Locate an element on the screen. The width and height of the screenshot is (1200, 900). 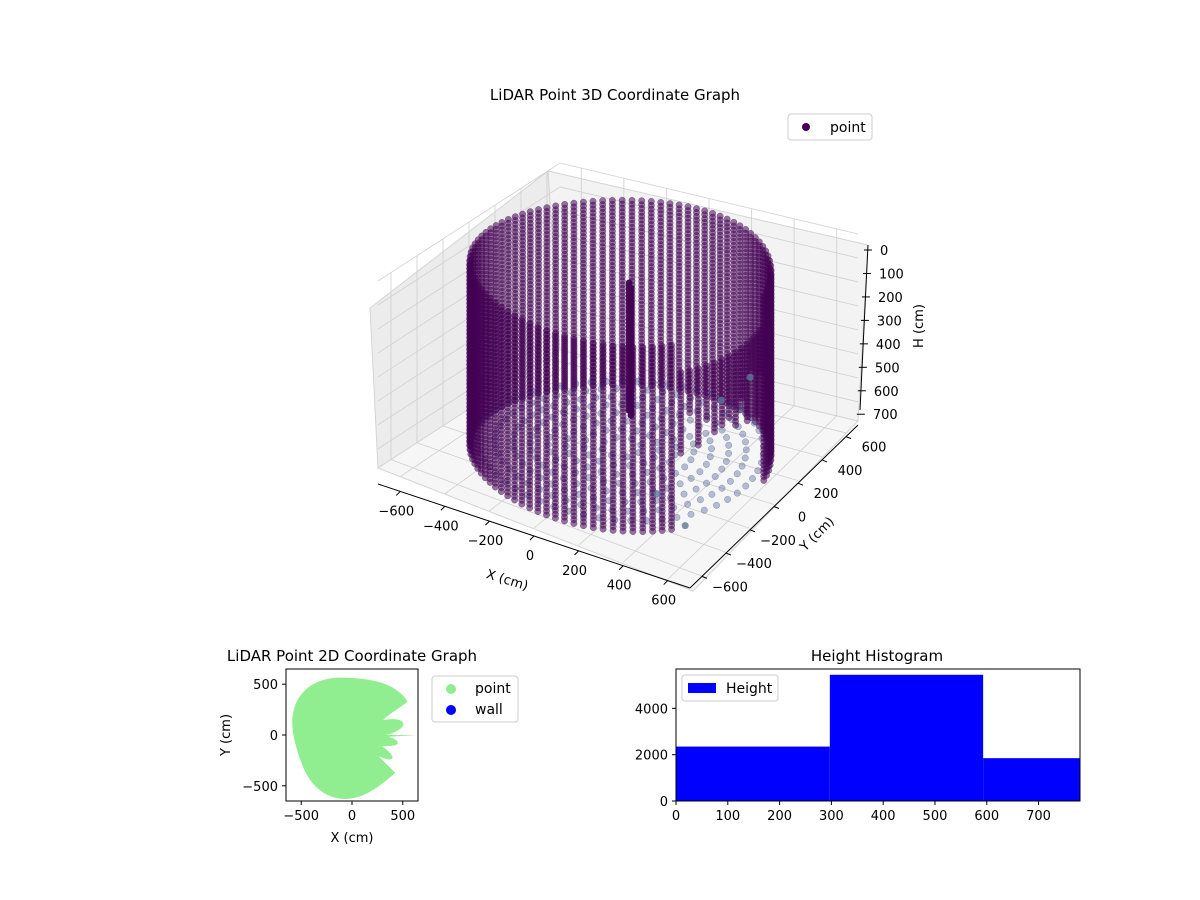
point-cloud-3d is located at coordinates (620, 366).